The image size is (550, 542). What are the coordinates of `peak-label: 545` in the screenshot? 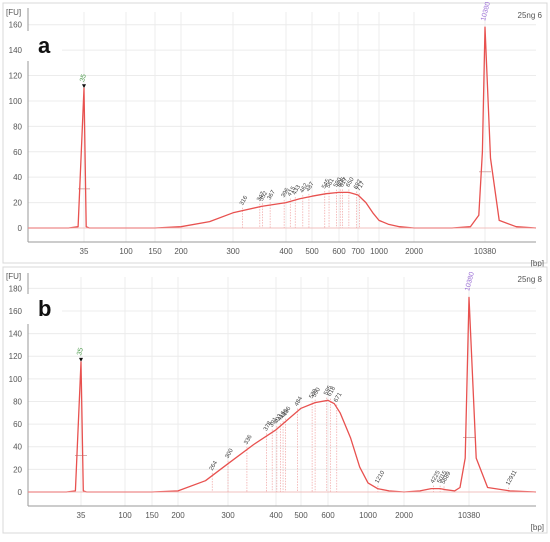 It's located at (326, 184).